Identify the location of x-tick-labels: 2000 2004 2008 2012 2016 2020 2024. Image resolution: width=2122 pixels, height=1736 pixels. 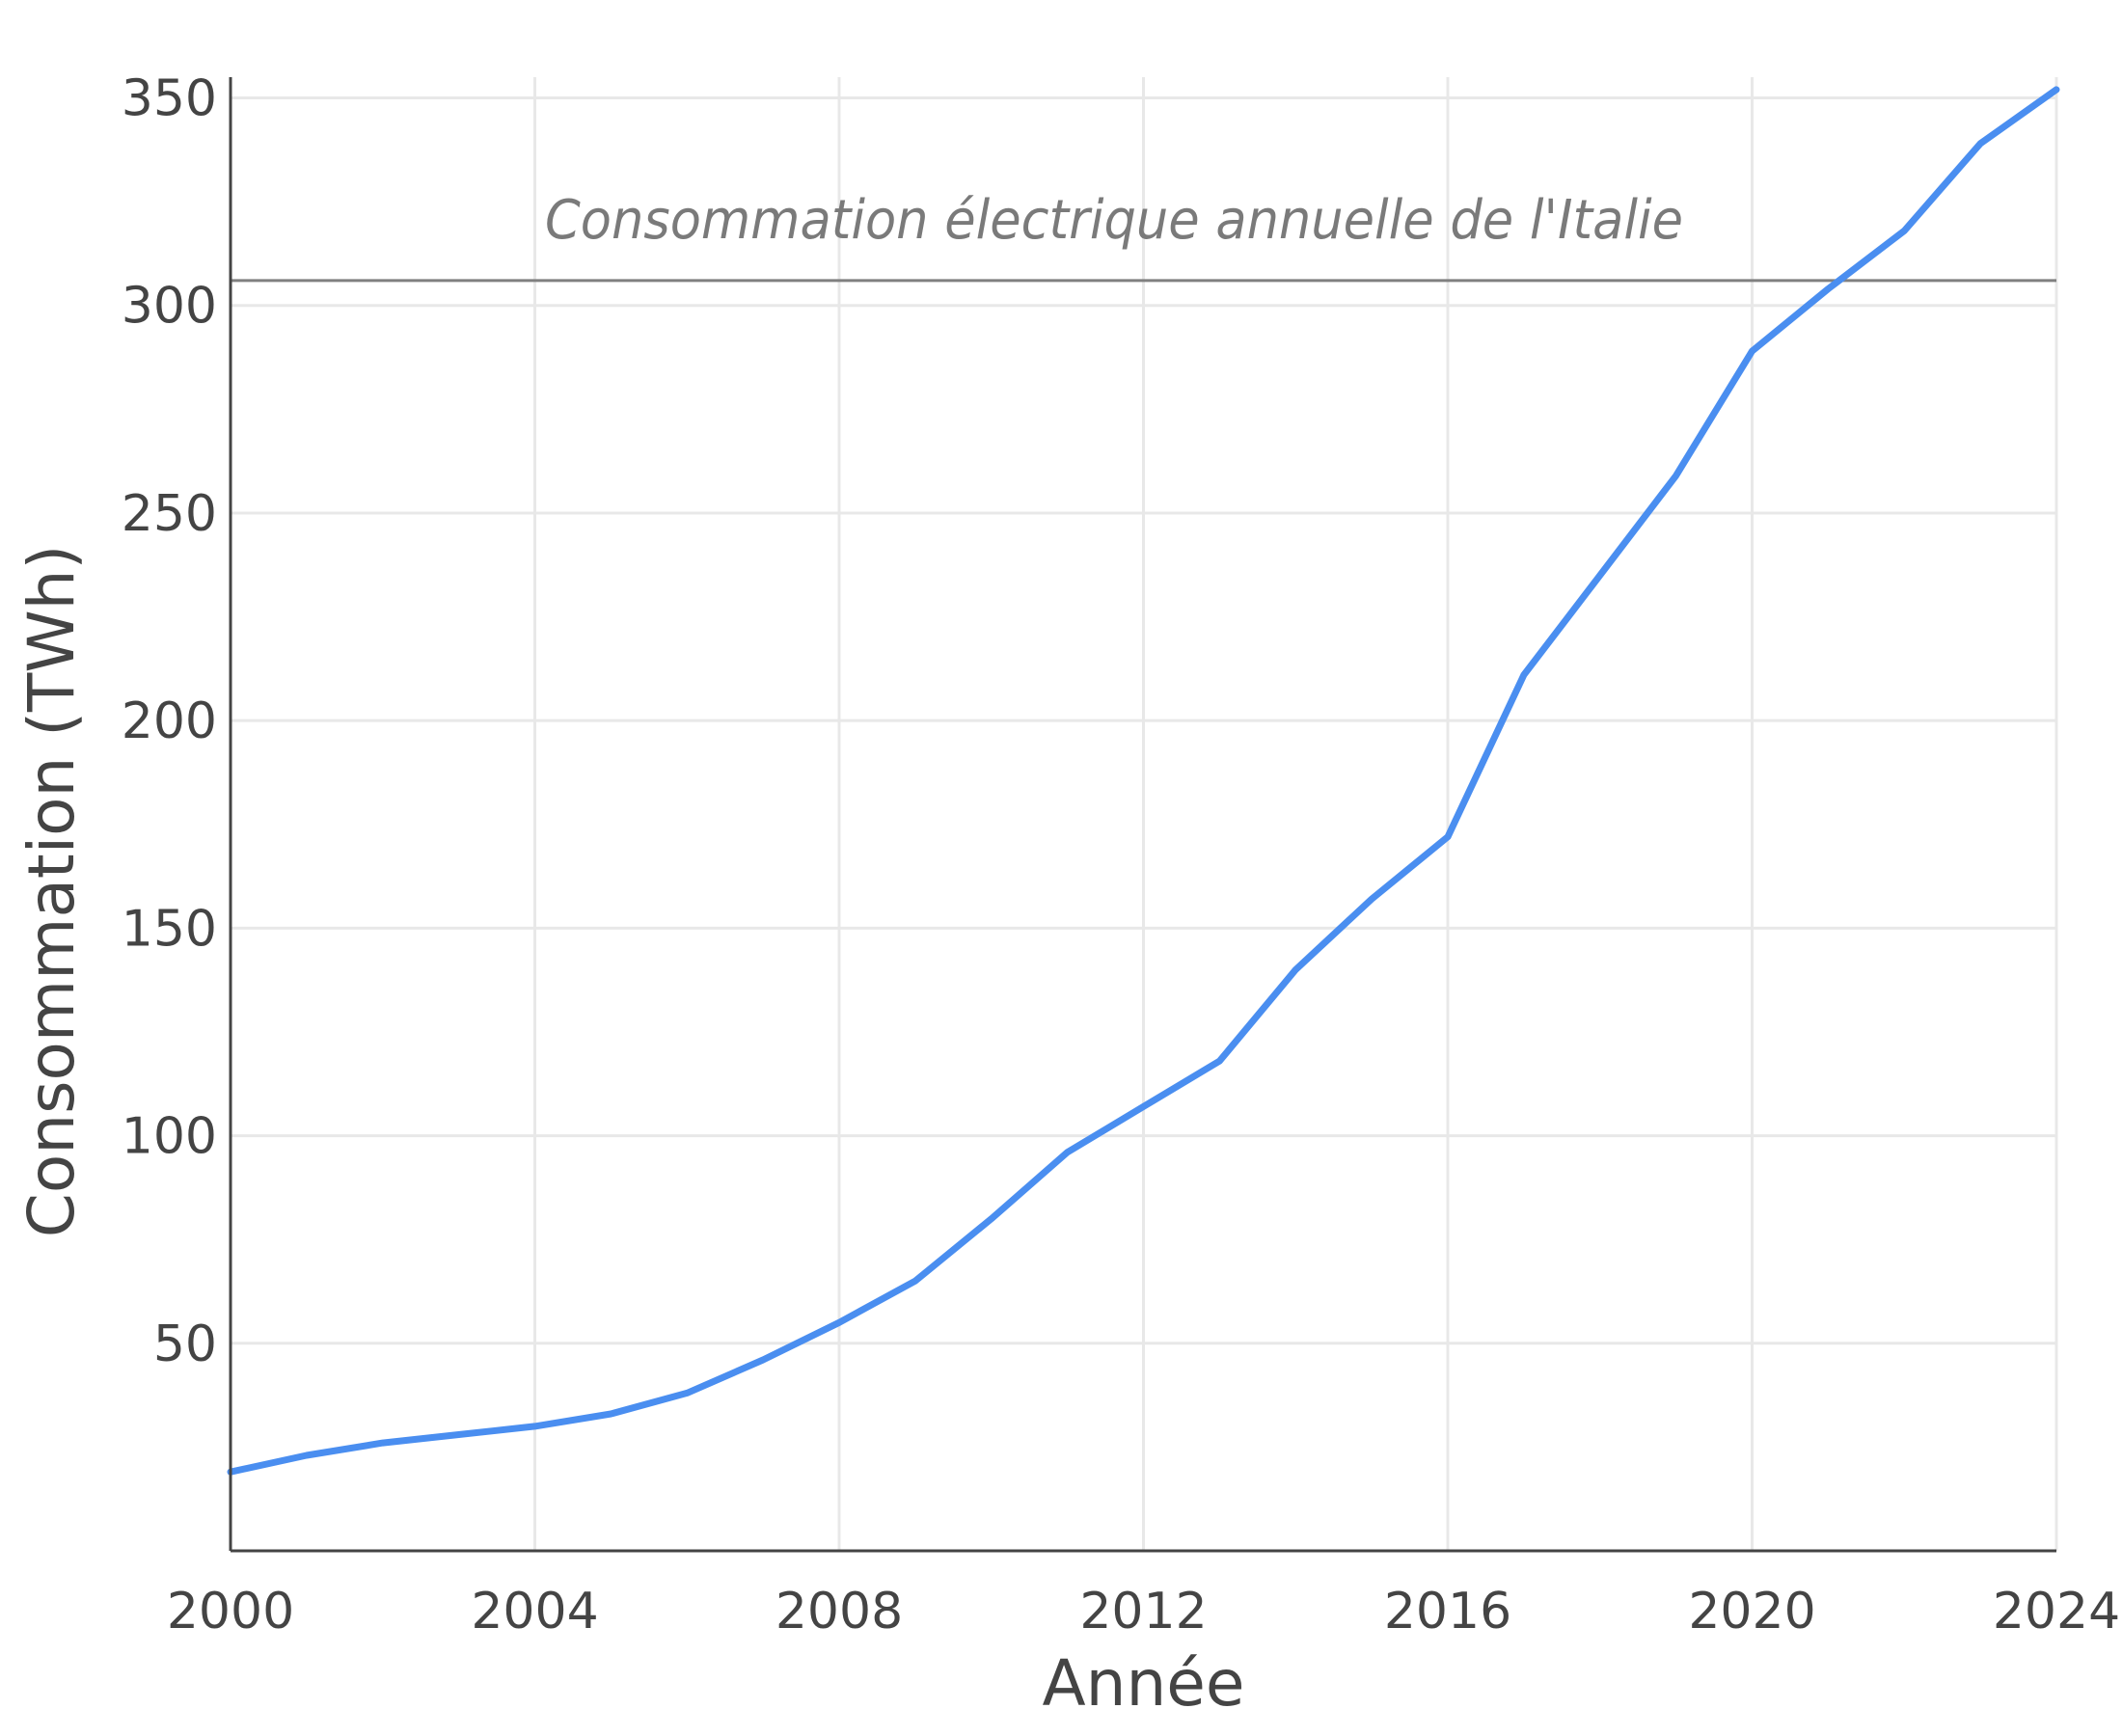
(1144, 1612).